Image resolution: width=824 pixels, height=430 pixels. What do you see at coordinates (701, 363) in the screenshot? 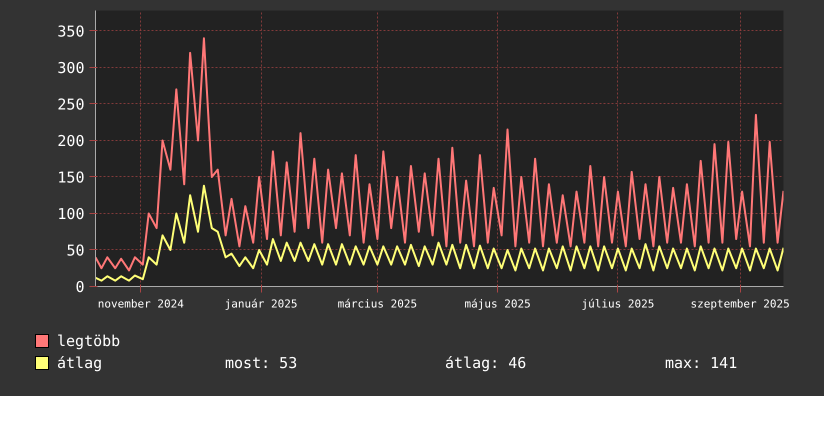
I see `text: max: 141` at bounding box center [701, 363].